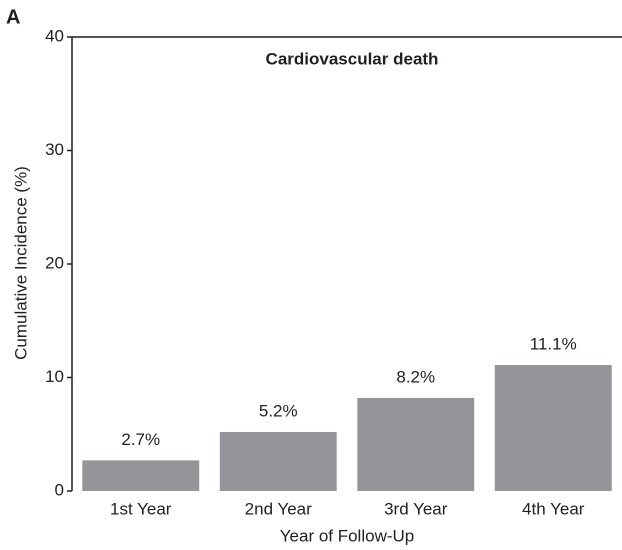 This screenshot has height=550, width=622. What do you see at coordinates (54, 35) in the screenshot?
I see `y-tick-label: 40` at bounding box center [54, 35].